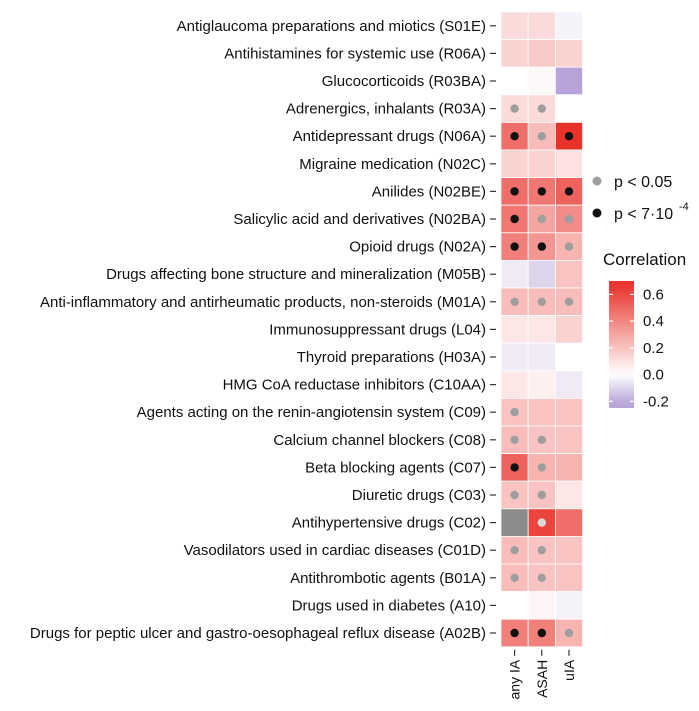 This screenshot has height=711, width=699. I want to click on row-label: Drugs used in diabetes (A10), so click(389, 605).